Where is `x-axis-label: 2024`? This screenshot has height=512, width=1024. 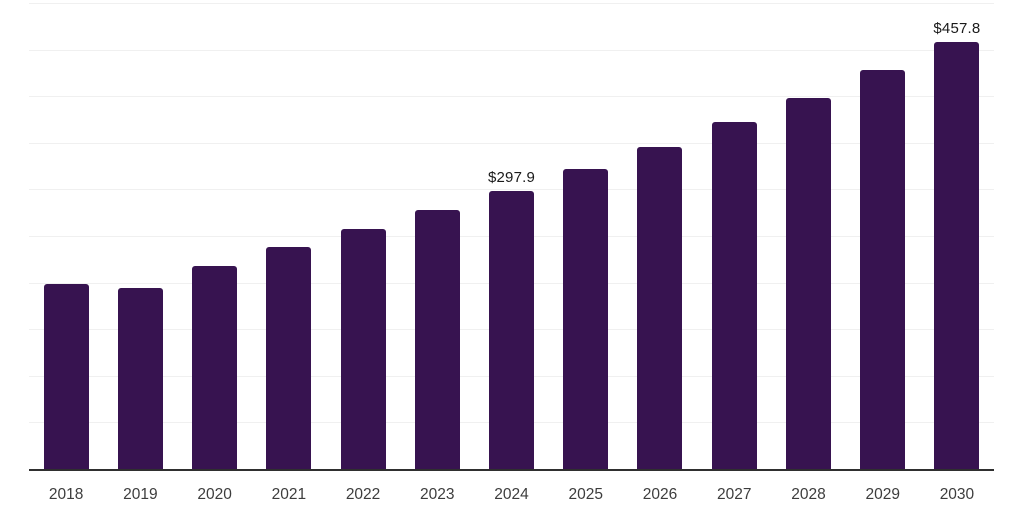
x-axis-label: 2024 is located at coordinates (511, 494).